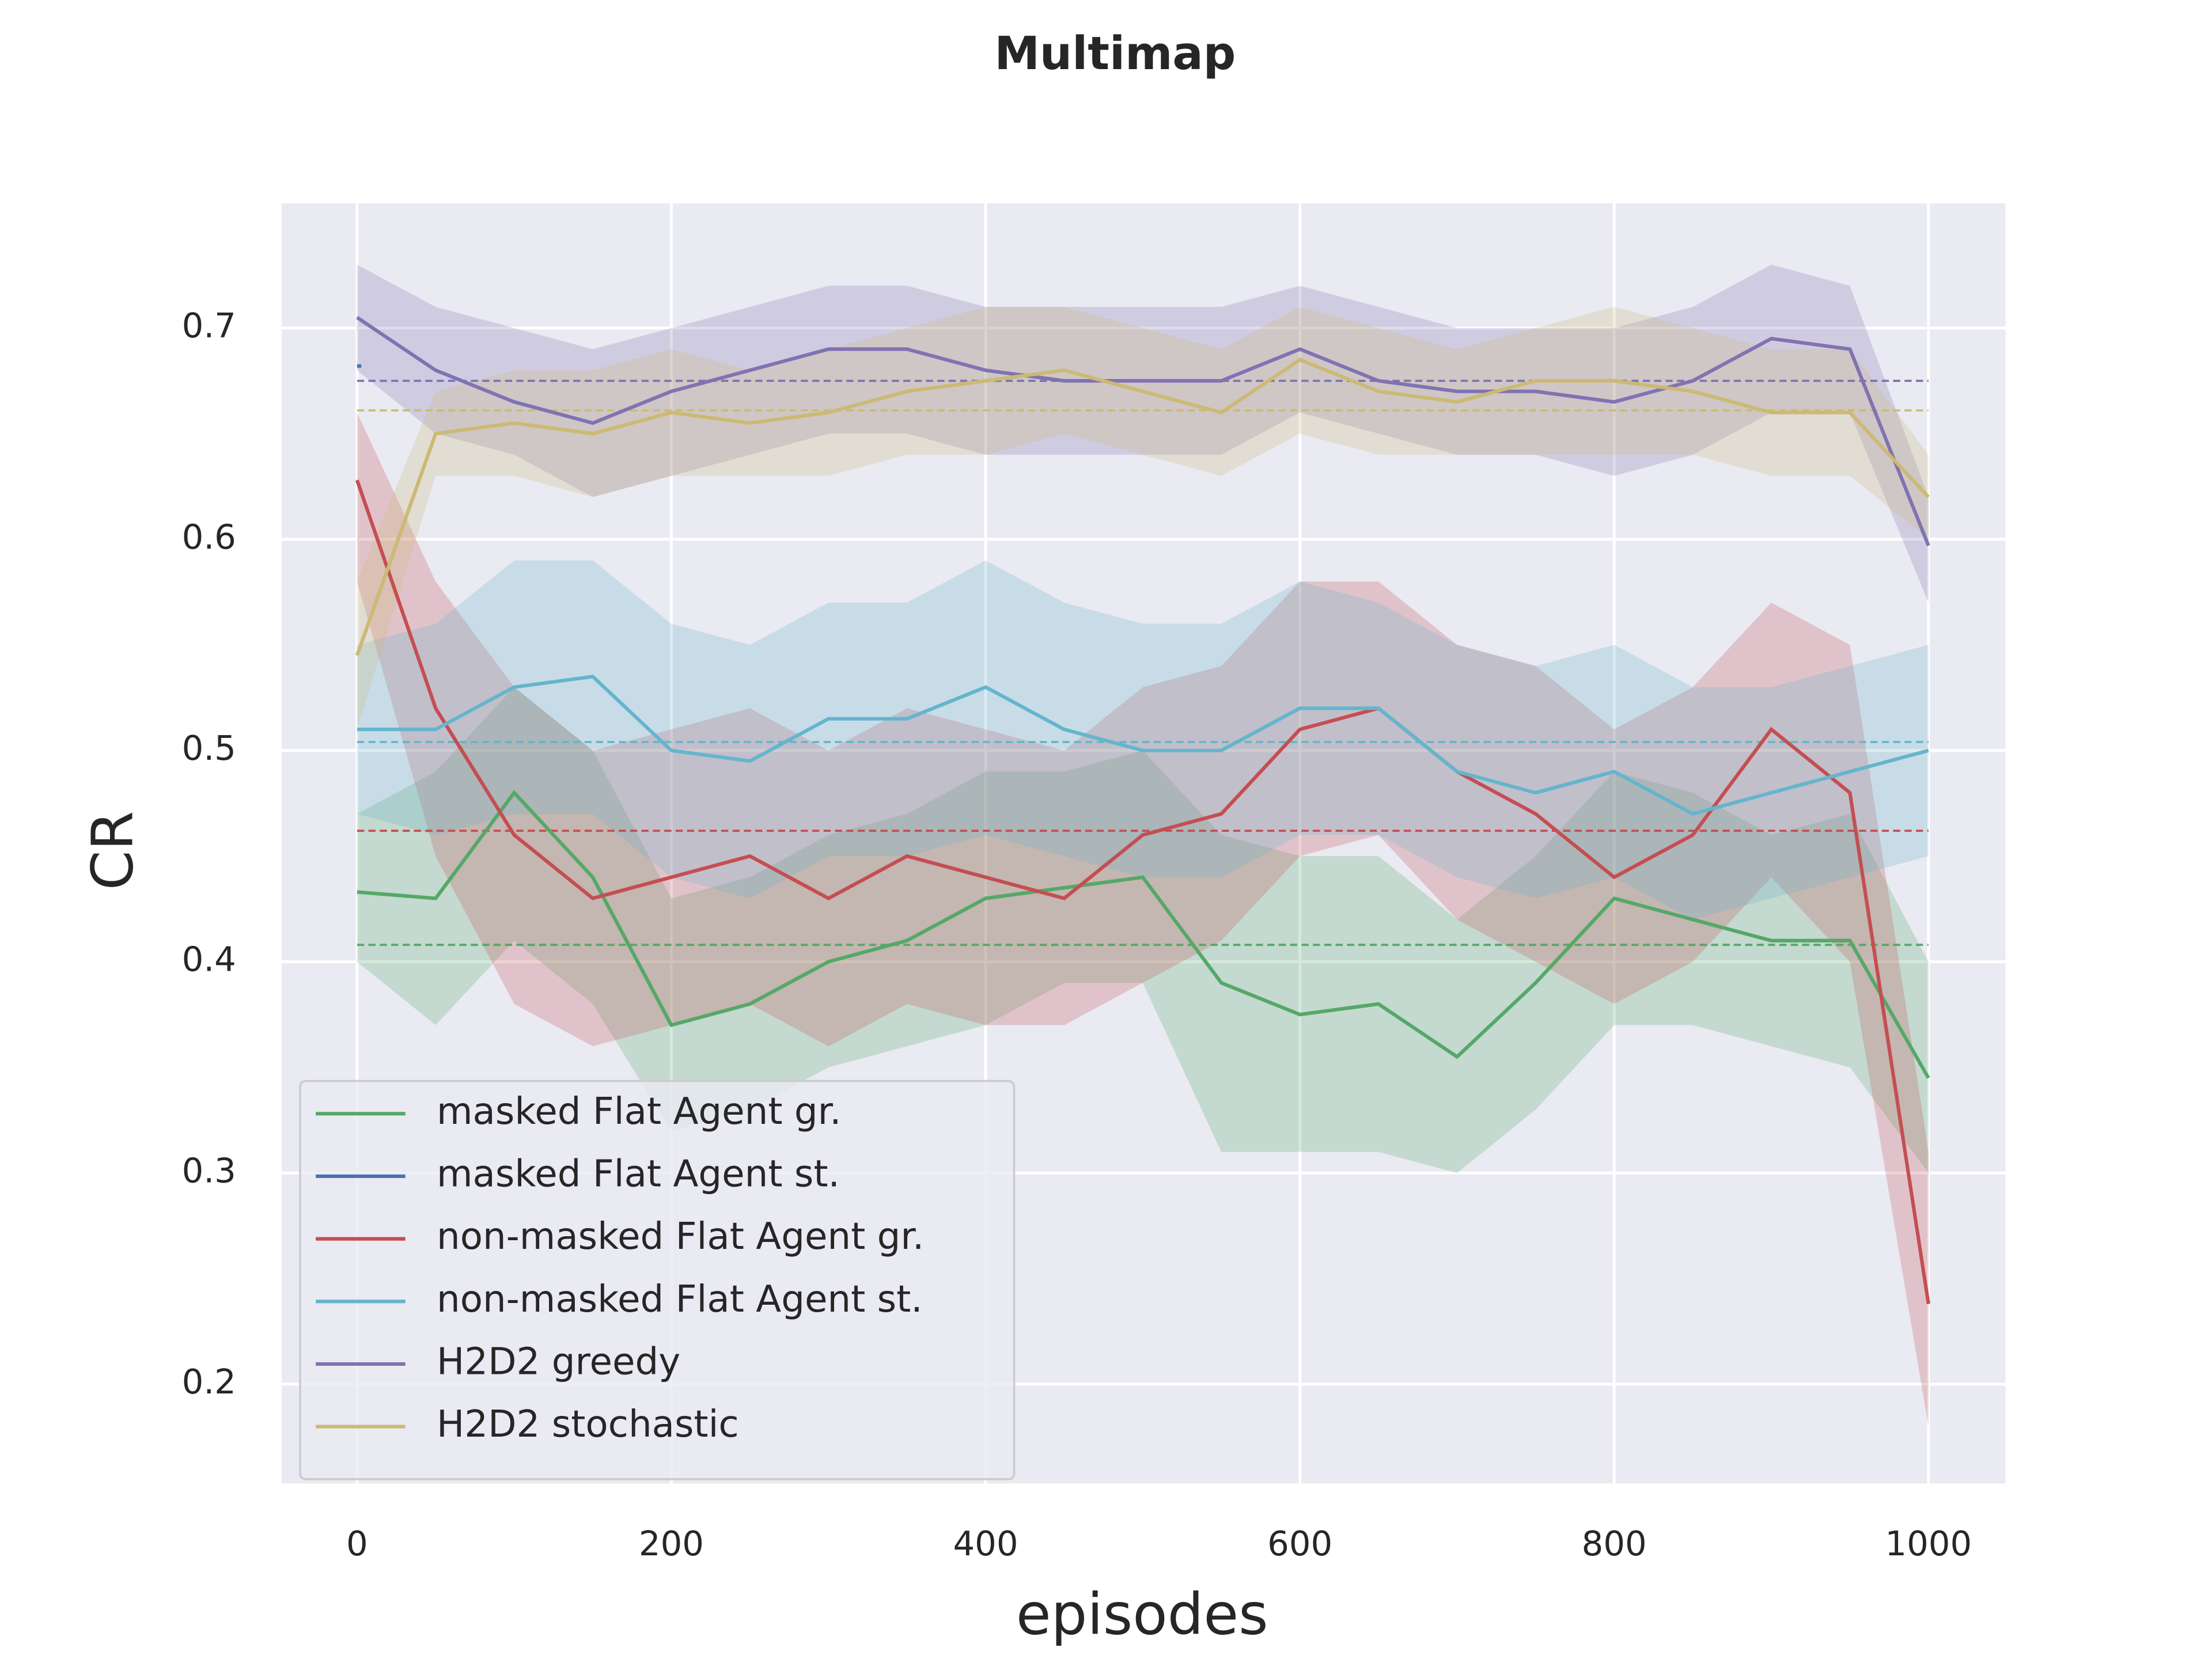 Image resolution: width=2212 pixels, height=1659 pixels. What do you see at coordinates (1142, 1615) in the screenshot?
I see `x-axis-label: episodes` at bounding box center [1142, 1615].